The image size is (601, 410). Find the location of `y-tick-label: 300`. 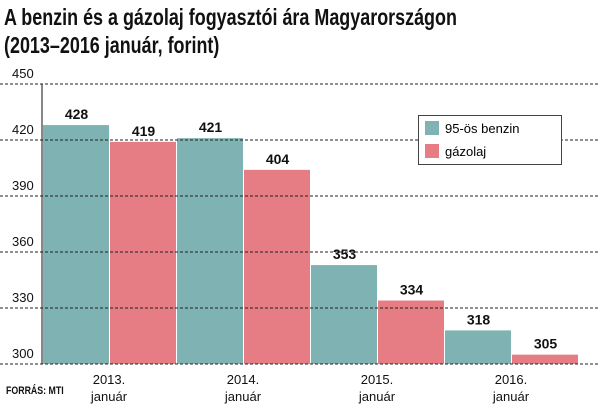

y-tick-label: 300 is located at coordinates (23, 353).